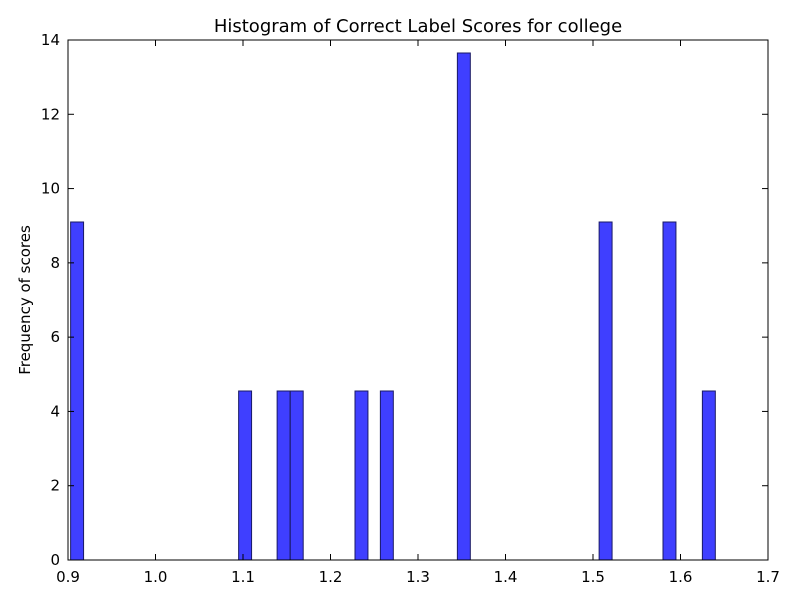 The image size is (800, 600). What do you see at coordinates (55, 560) in the screenshot?
I see `y-tick-label: 0` at bounding box center [55, 560].